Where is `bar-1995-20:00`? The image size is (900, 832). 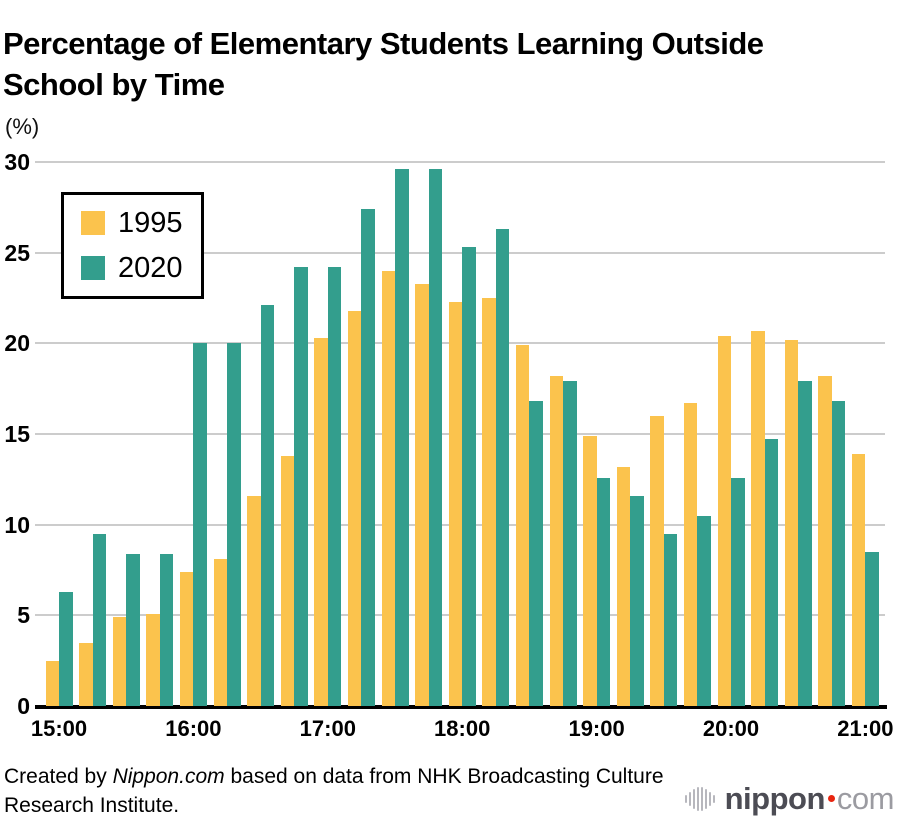
bar-1995-20:00 is located at coordinates (724, 521).